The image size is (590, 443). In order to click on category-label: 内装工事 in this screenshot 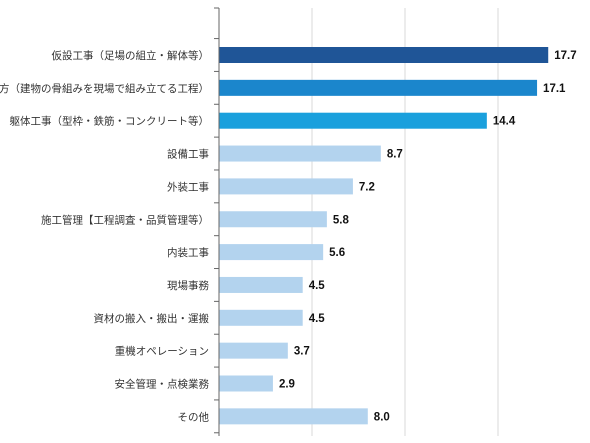, I will do `click(188, 252)`.